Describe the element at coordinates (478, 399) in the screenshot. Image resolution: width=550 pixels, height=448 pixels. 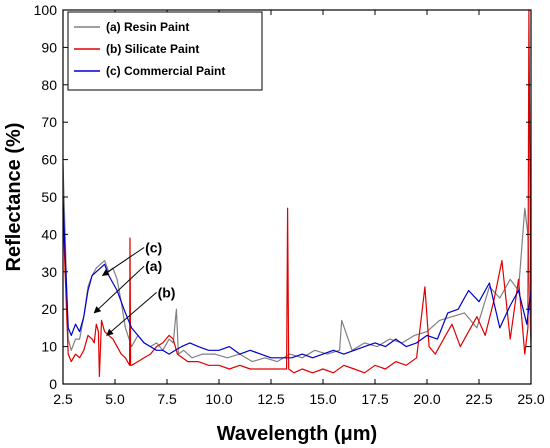
I see `x-tick-label: 22.5` at that location.